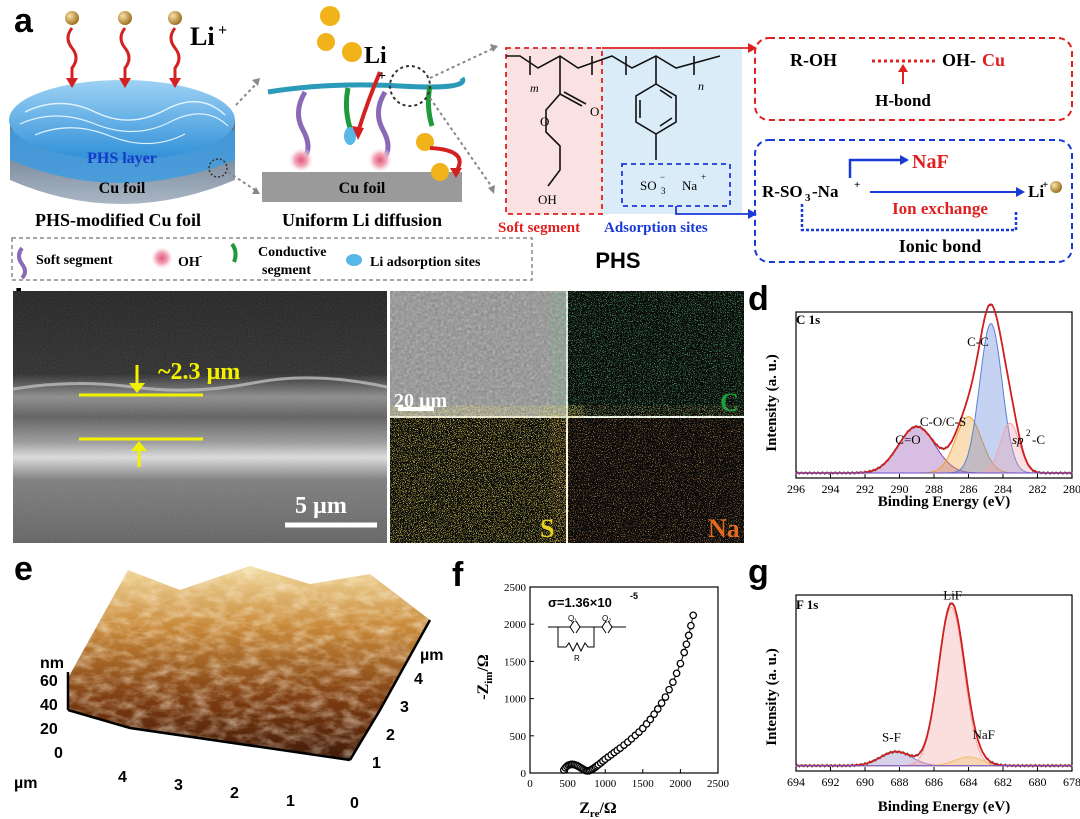 Image resolution: width=1080 pixels, height=819 pixels. I want to click on hbond-right-cu: Cu, so click(993, 60).